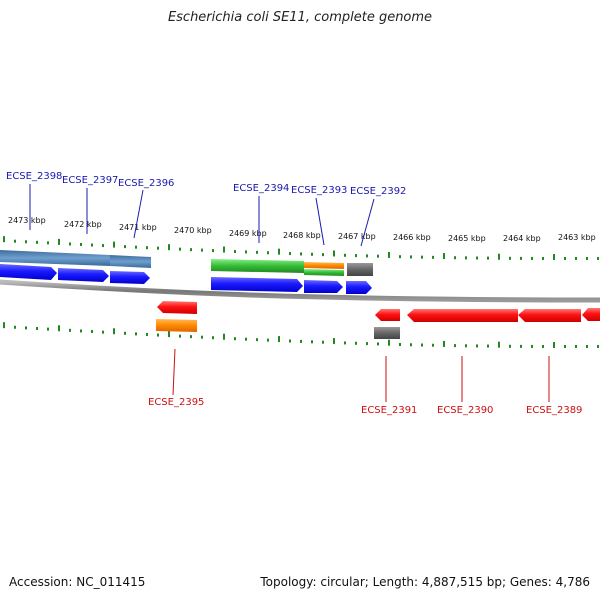 Image resolution: width=600 pixels, height=600 pixels. What do you see at coordinates (324, 265) in the screenshot?
I see `feature-orange` at bounding box center [324, 265].